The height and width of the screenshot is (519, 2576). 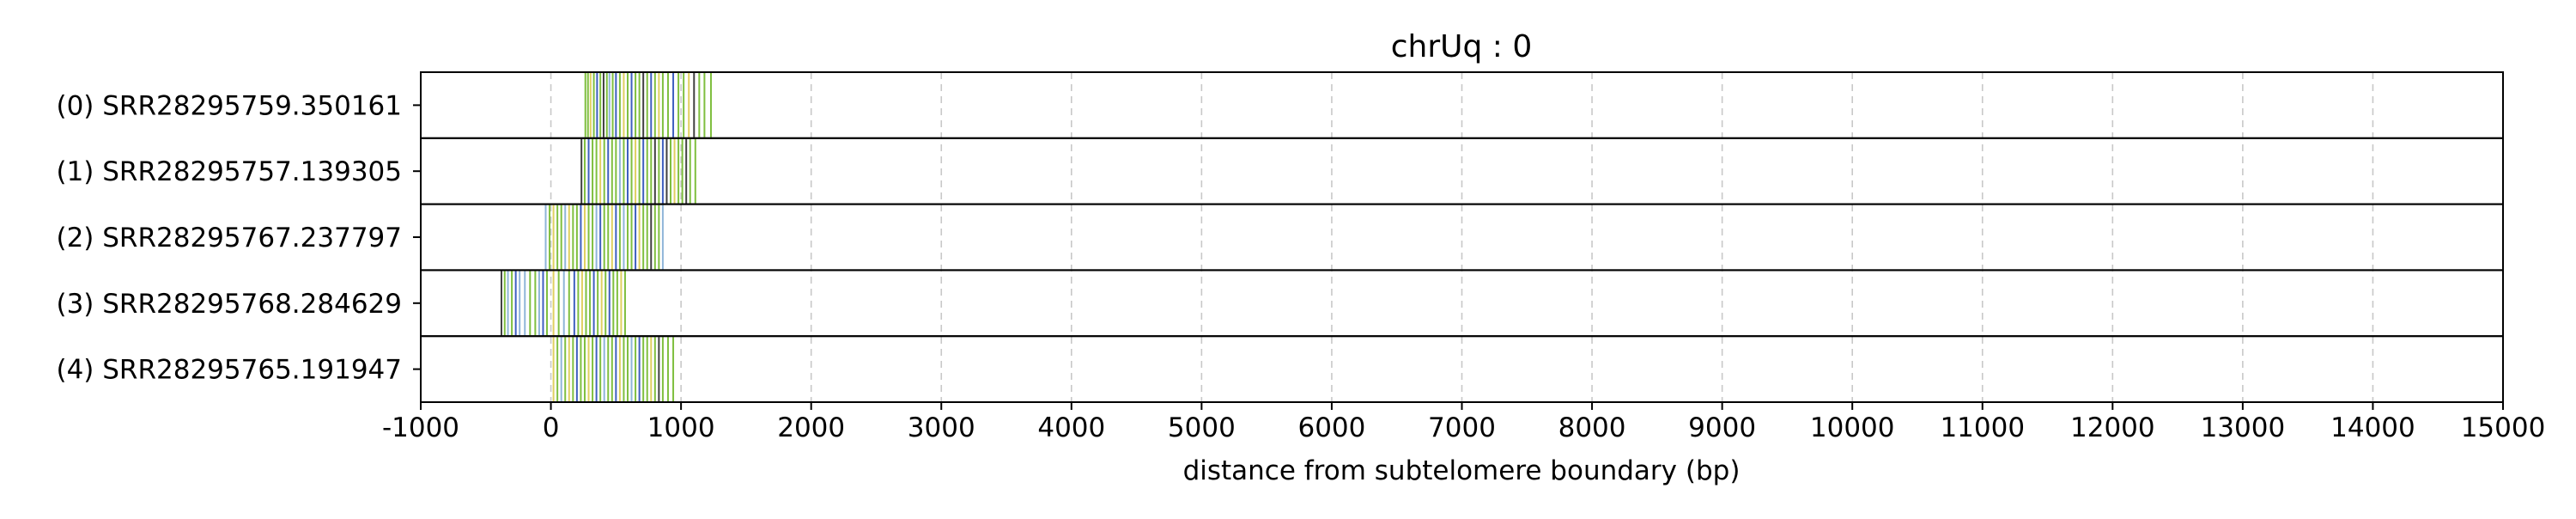 I want to click on x-tick-label: 15000, so click(x=2503, y=427).